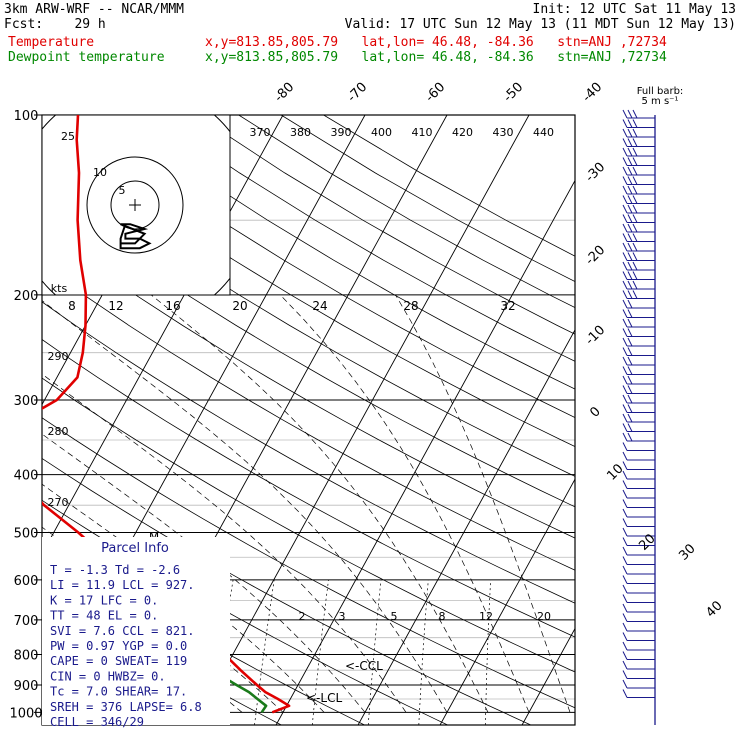 This screenshot has width=740, height=740. What do you see at coordinates (507, 306) in the screenshot?
I see `hodo-axis-label-32: 32` at bounding box center [507, 306].